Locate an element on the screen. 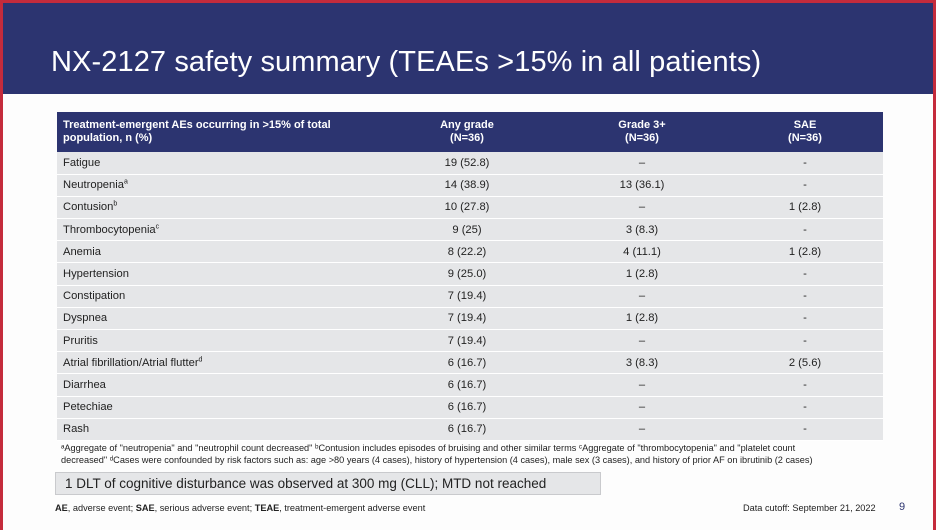 Image resolution: width=936 pixels, height=530 pixels. cell-ae: Anemia is located at coordinates (217, 252).